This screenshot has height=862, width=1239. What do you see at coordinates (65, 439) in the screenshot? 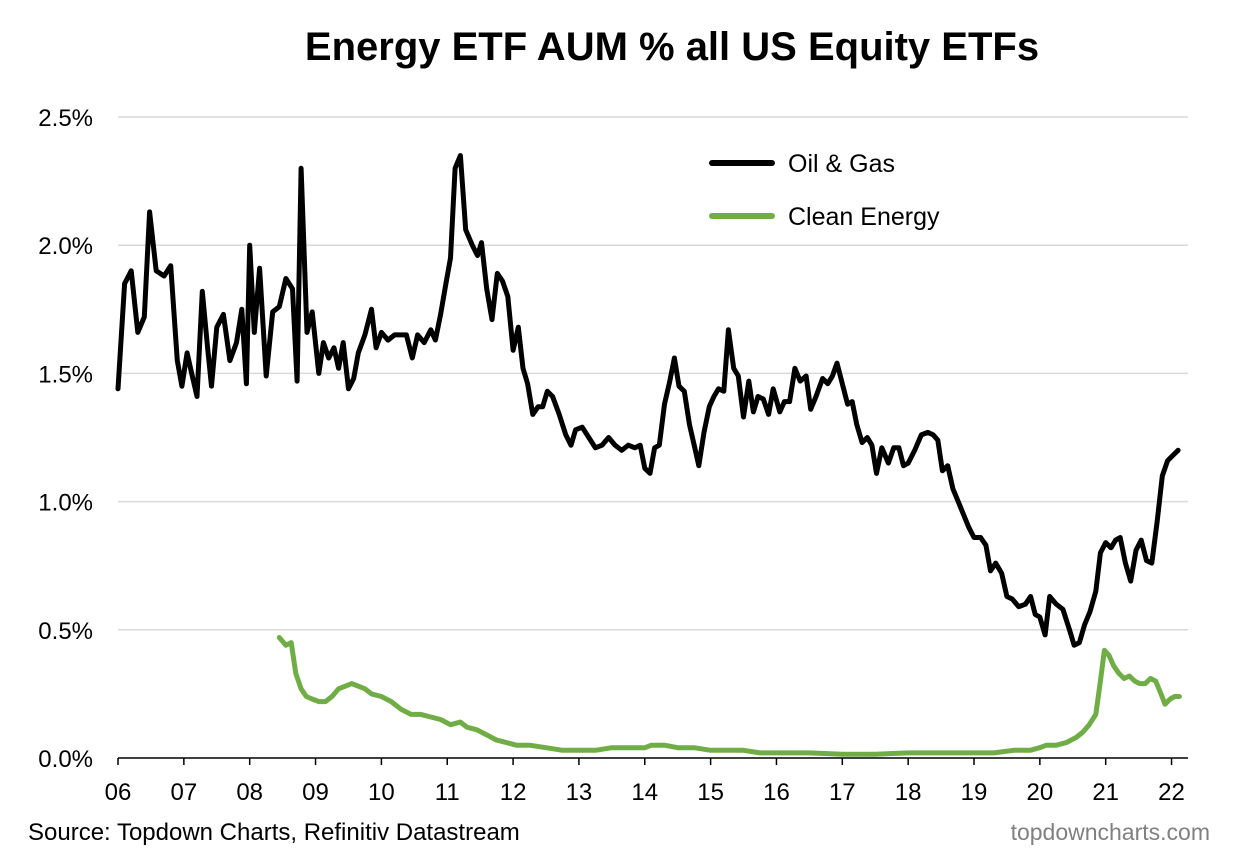
I see `y-axis-ticks: 0.0% 0.5% 1.0% 1.5% 2.0% 2.5%` at bounding box center [65, 439].